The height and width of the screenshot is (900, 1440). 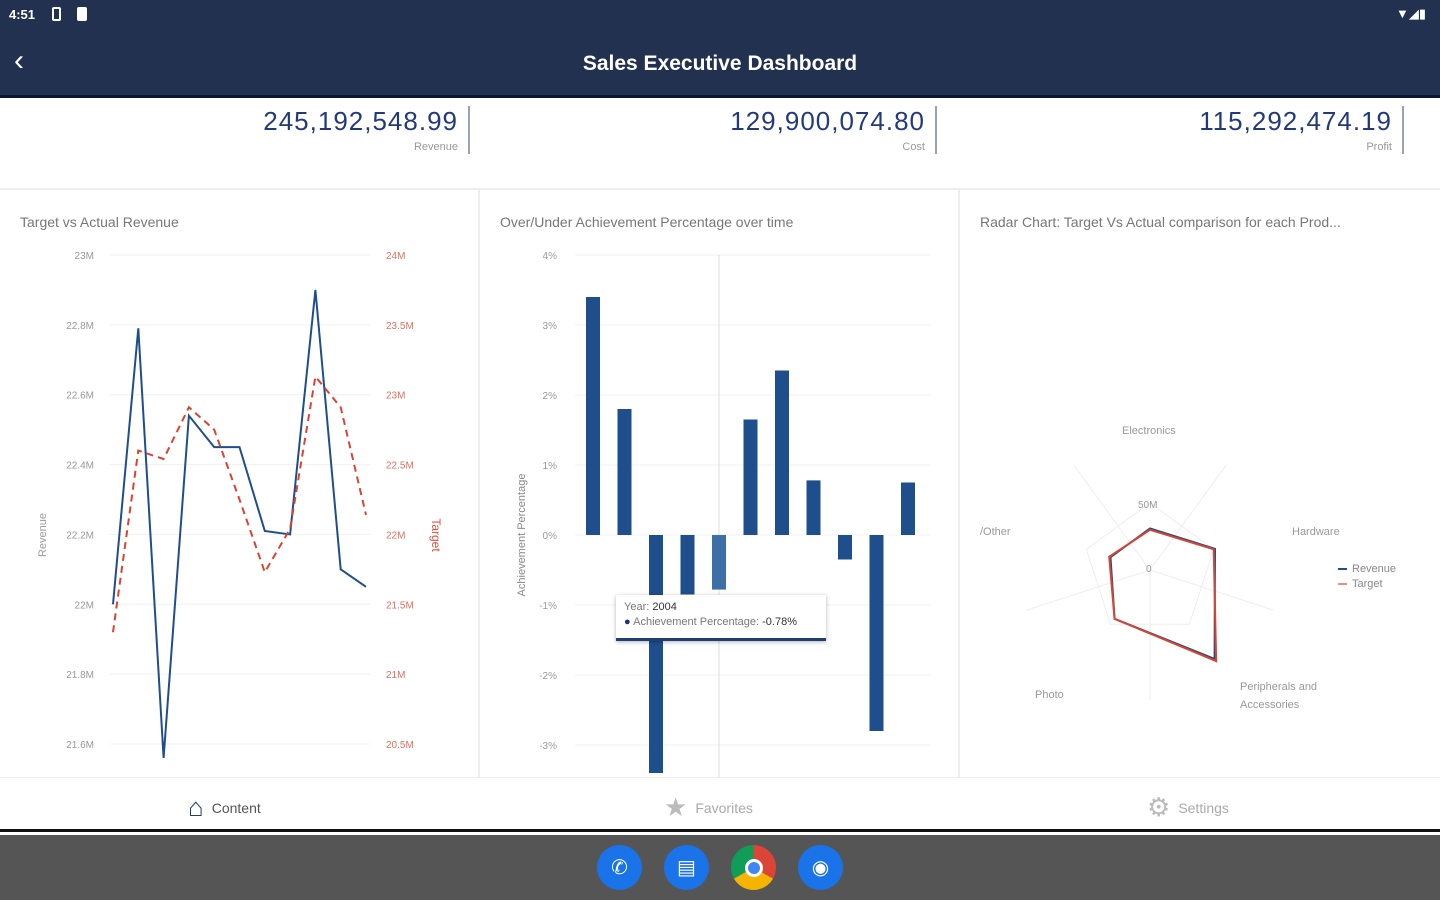 What do you see at coordinates (1295, 121) in the screenshot?
I see `kpi-value: 115,292,474.19` at bounding box center [1295, 121].